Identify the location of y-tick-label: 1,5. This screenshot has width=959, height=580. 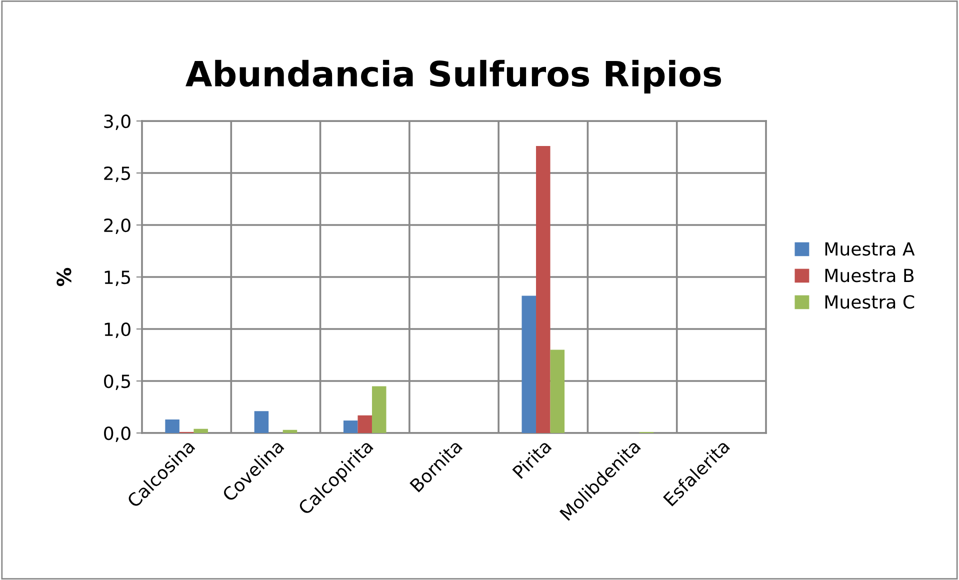
(117, 278).